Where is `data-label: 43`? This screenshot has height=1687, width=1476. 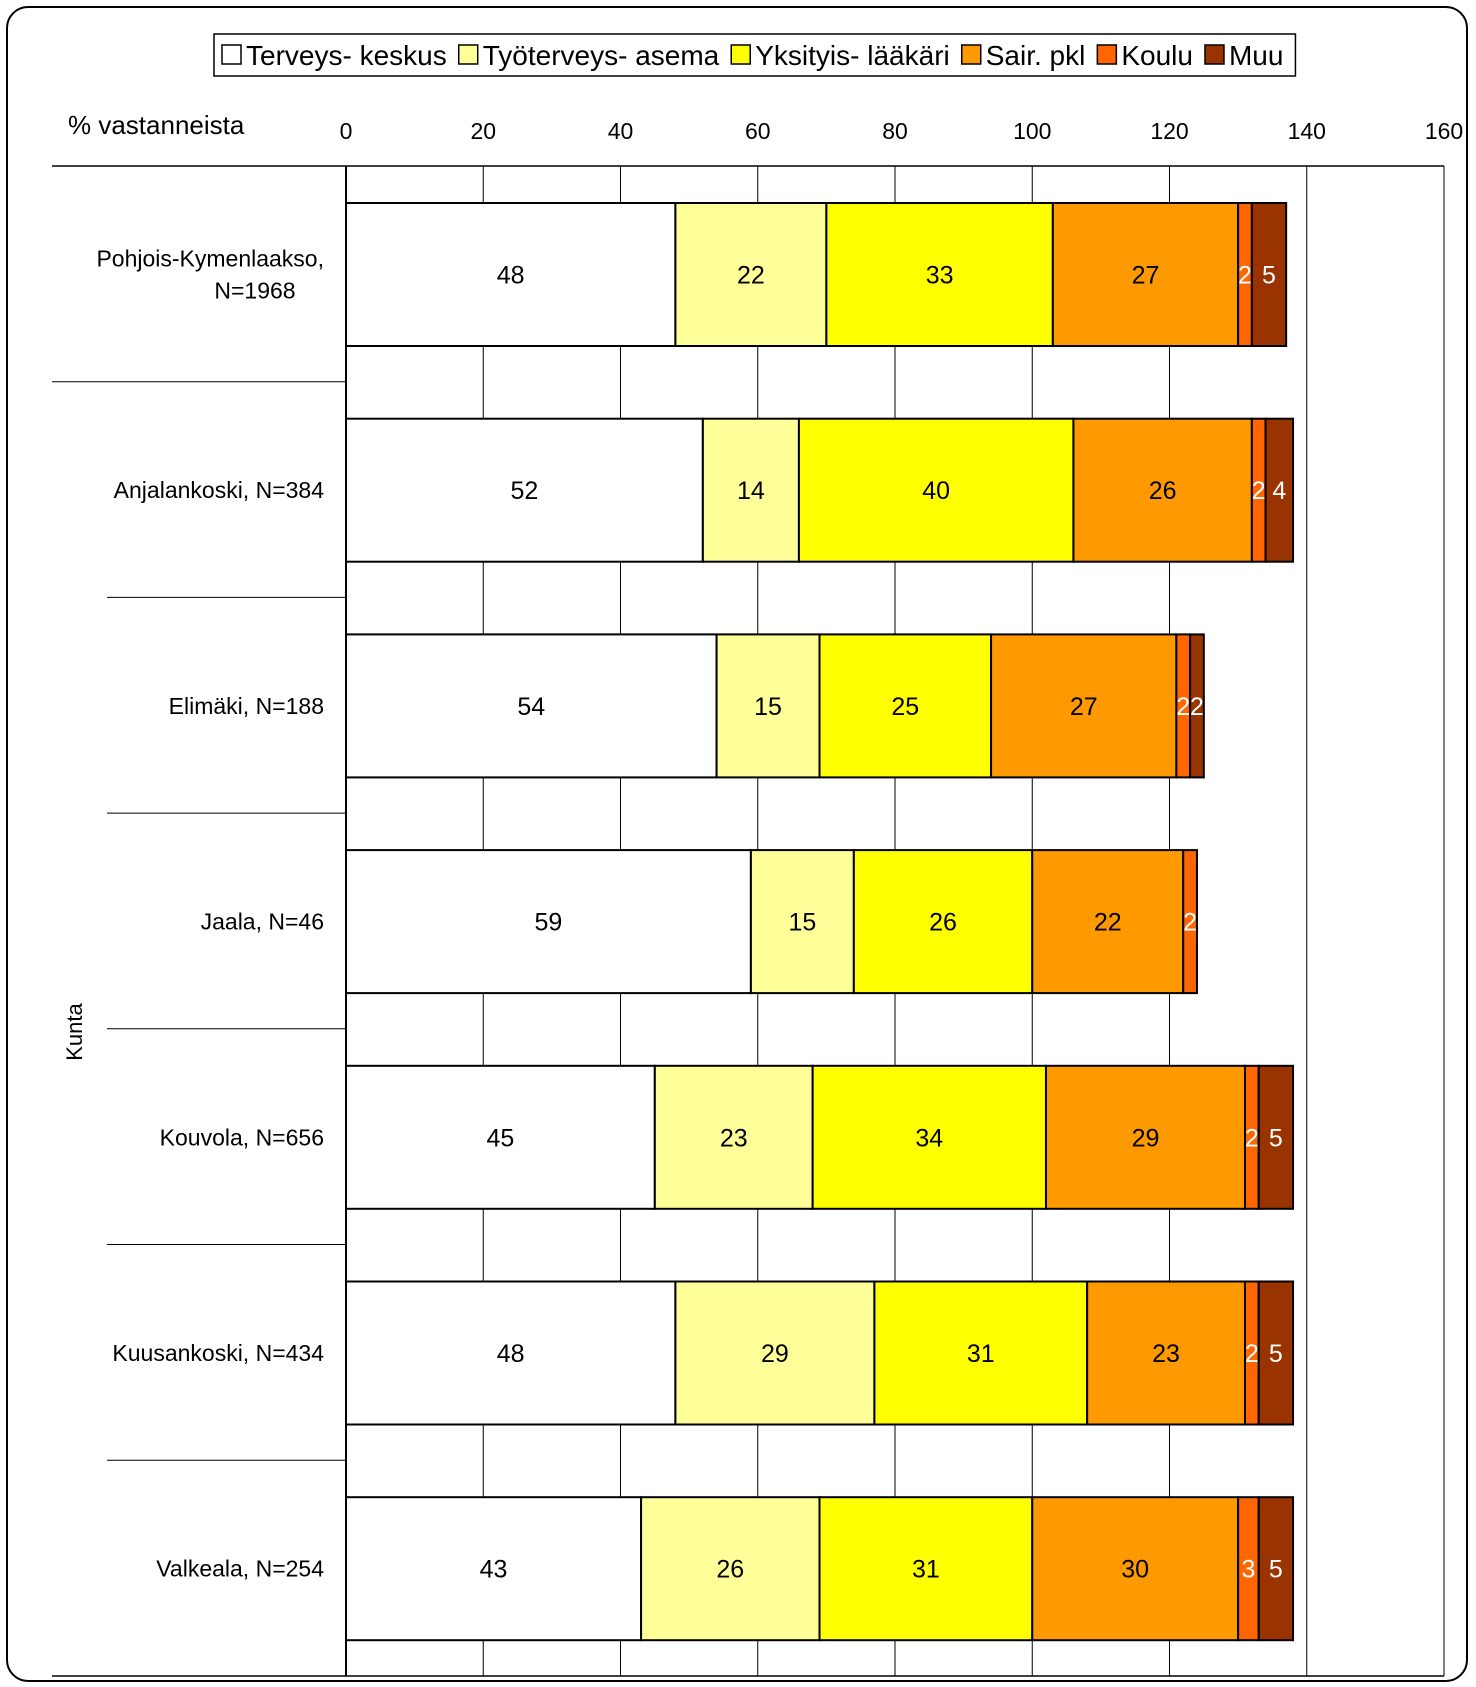
data-label: 43 is located at coordinates (494, 1570).